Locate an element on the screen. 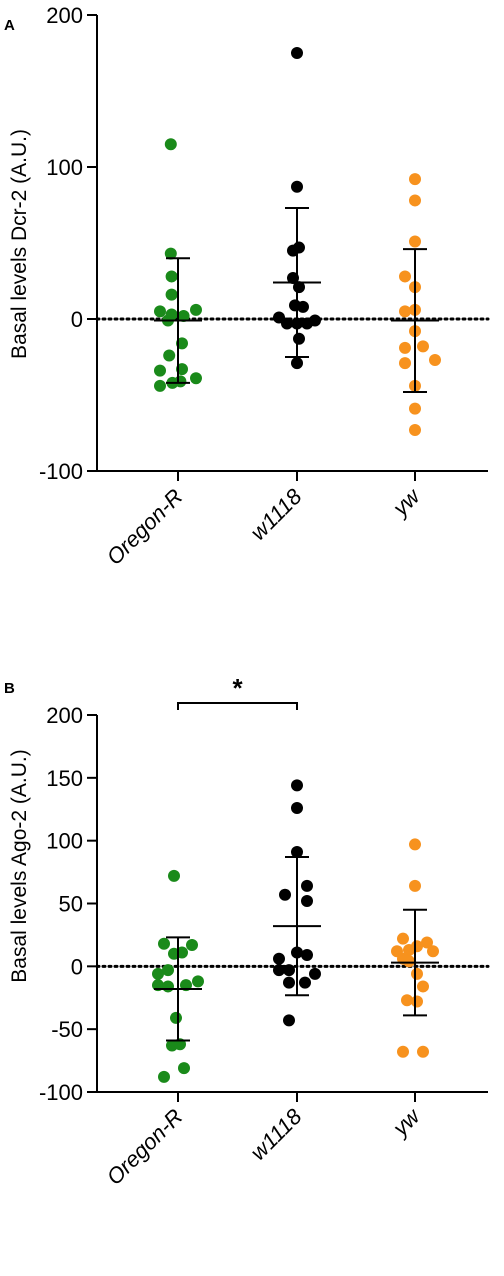 The image size is (504, 1276). y-tick-label-b: 100 is located at coordinates (64, 841).